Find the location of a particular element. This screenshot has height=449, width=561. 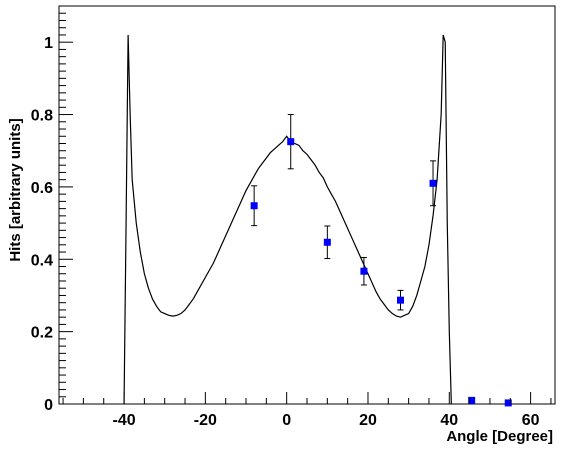

x-tick-label: 60 is located at coordinates (531, 420).